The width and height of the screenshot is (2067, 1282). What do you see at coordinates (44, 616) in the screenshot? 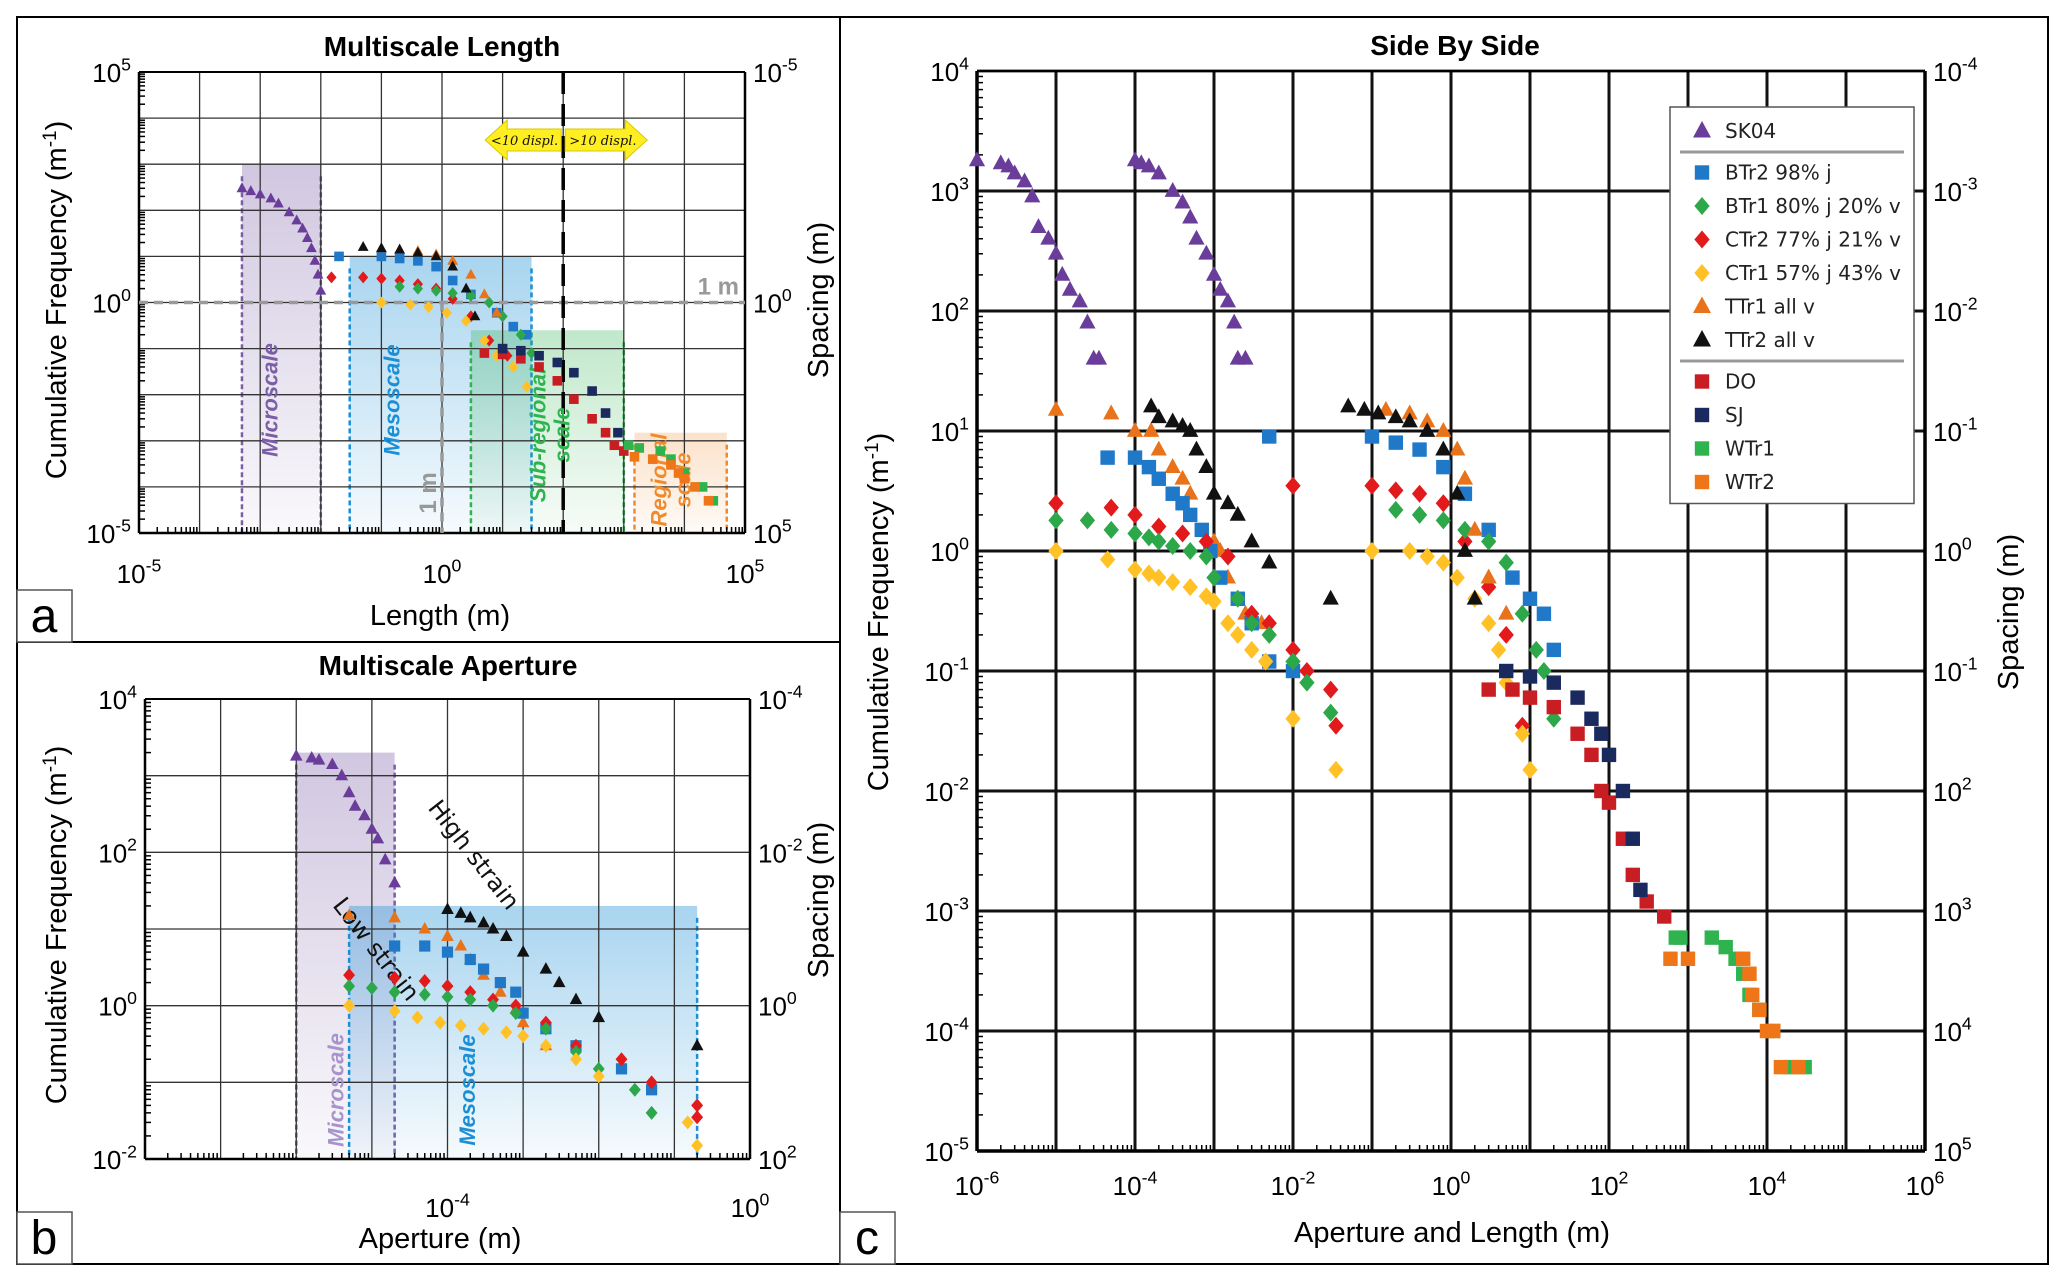
I see `svg-text: a` at bounding box center [44, 616].